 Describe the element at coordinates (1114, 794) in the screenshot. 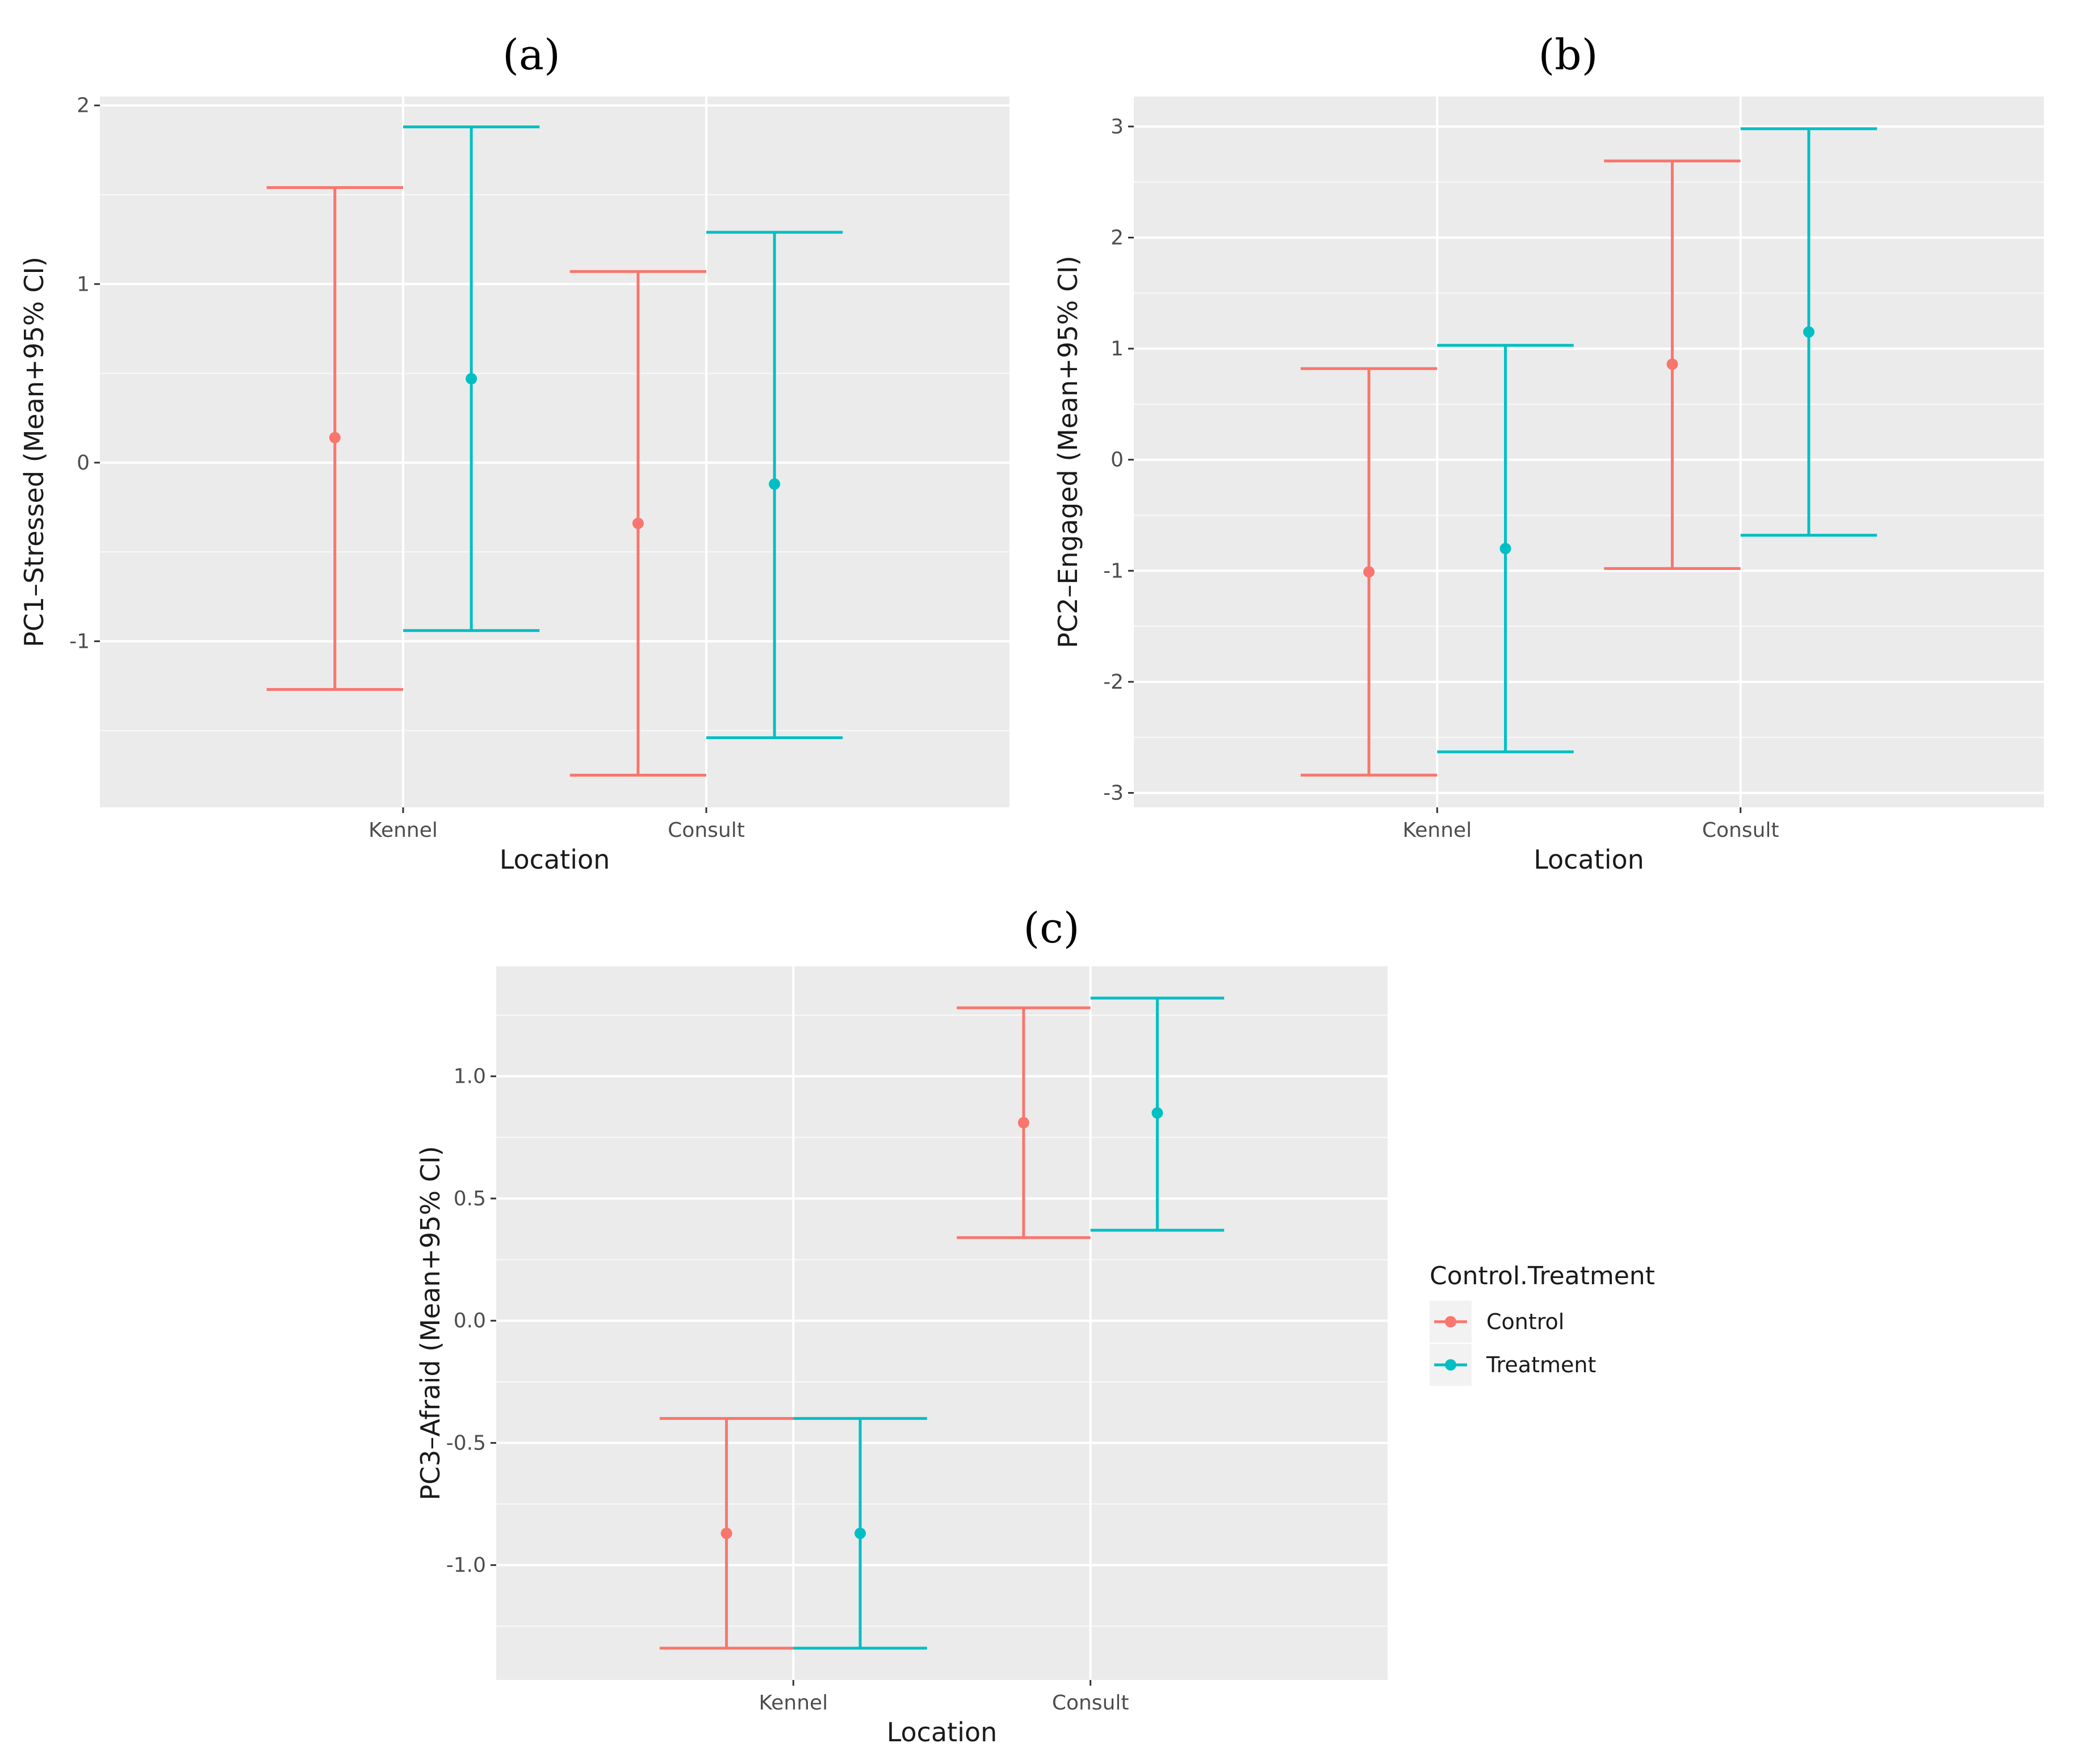

I see `y-tick-label: -3` at that location.